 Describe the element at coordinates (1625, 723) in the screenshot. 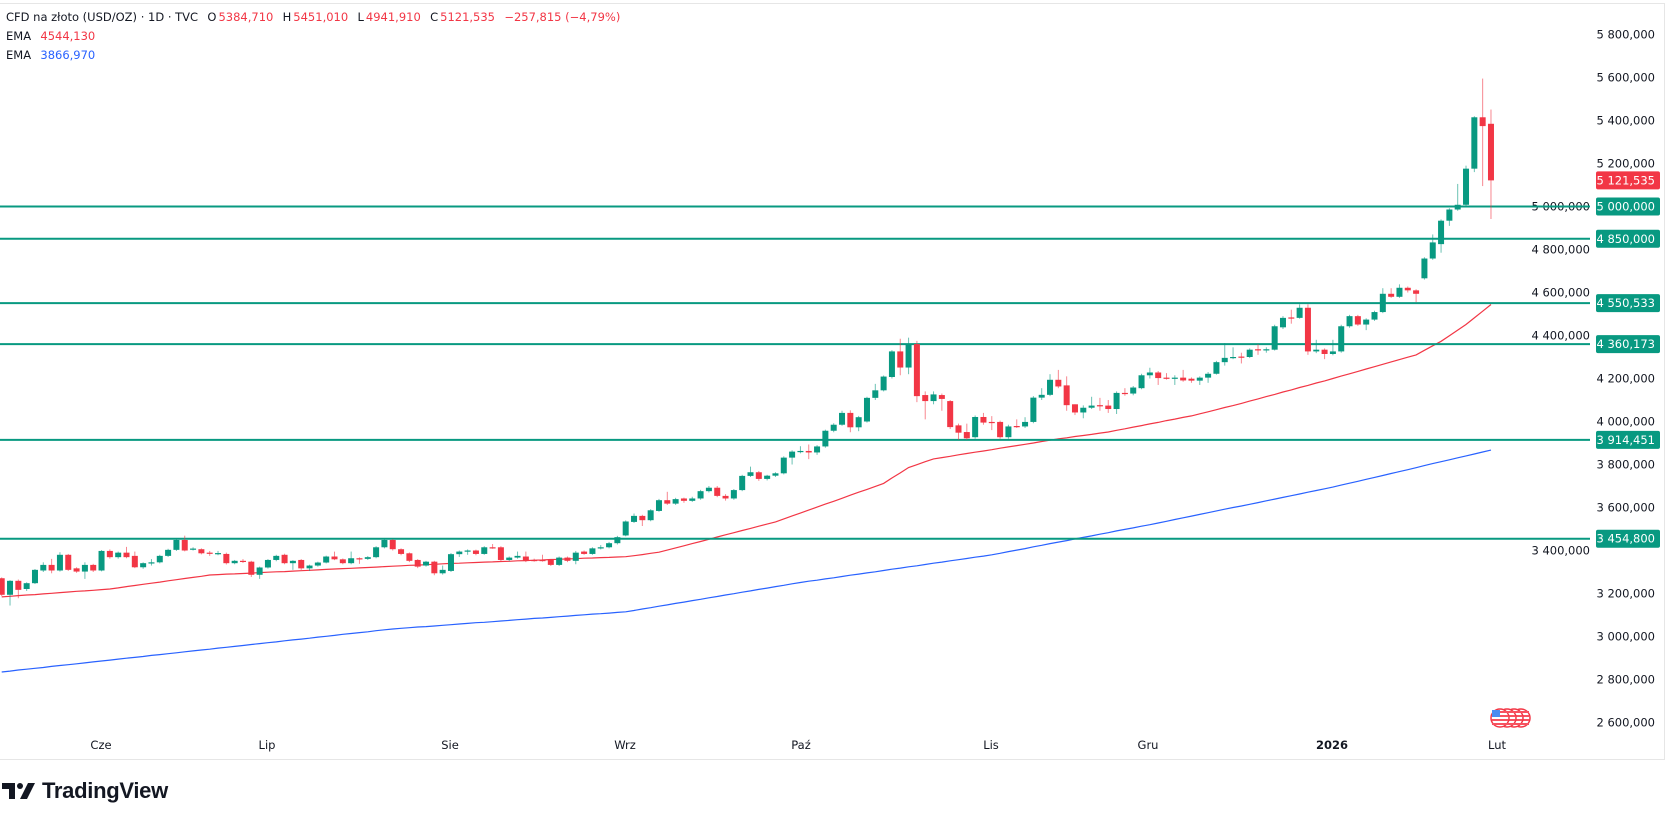

I see `y-tick-label: 2 600,000` at that location.